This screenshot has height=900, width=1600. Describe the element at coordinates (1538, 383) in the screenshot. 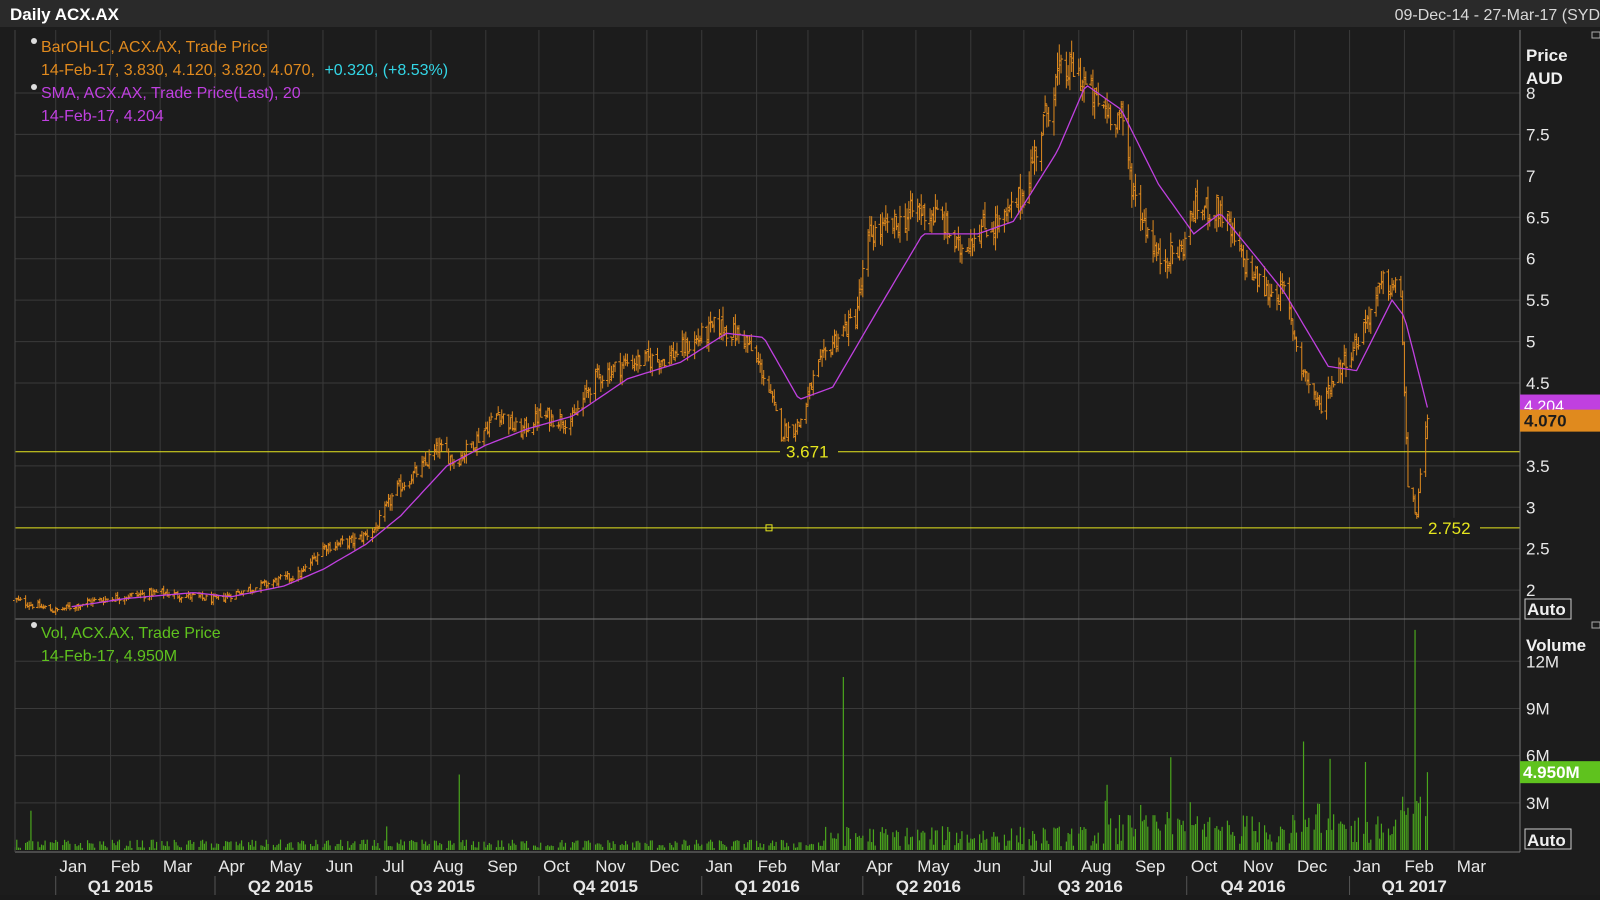

I see `price-tick-label: 4.5` at that location.